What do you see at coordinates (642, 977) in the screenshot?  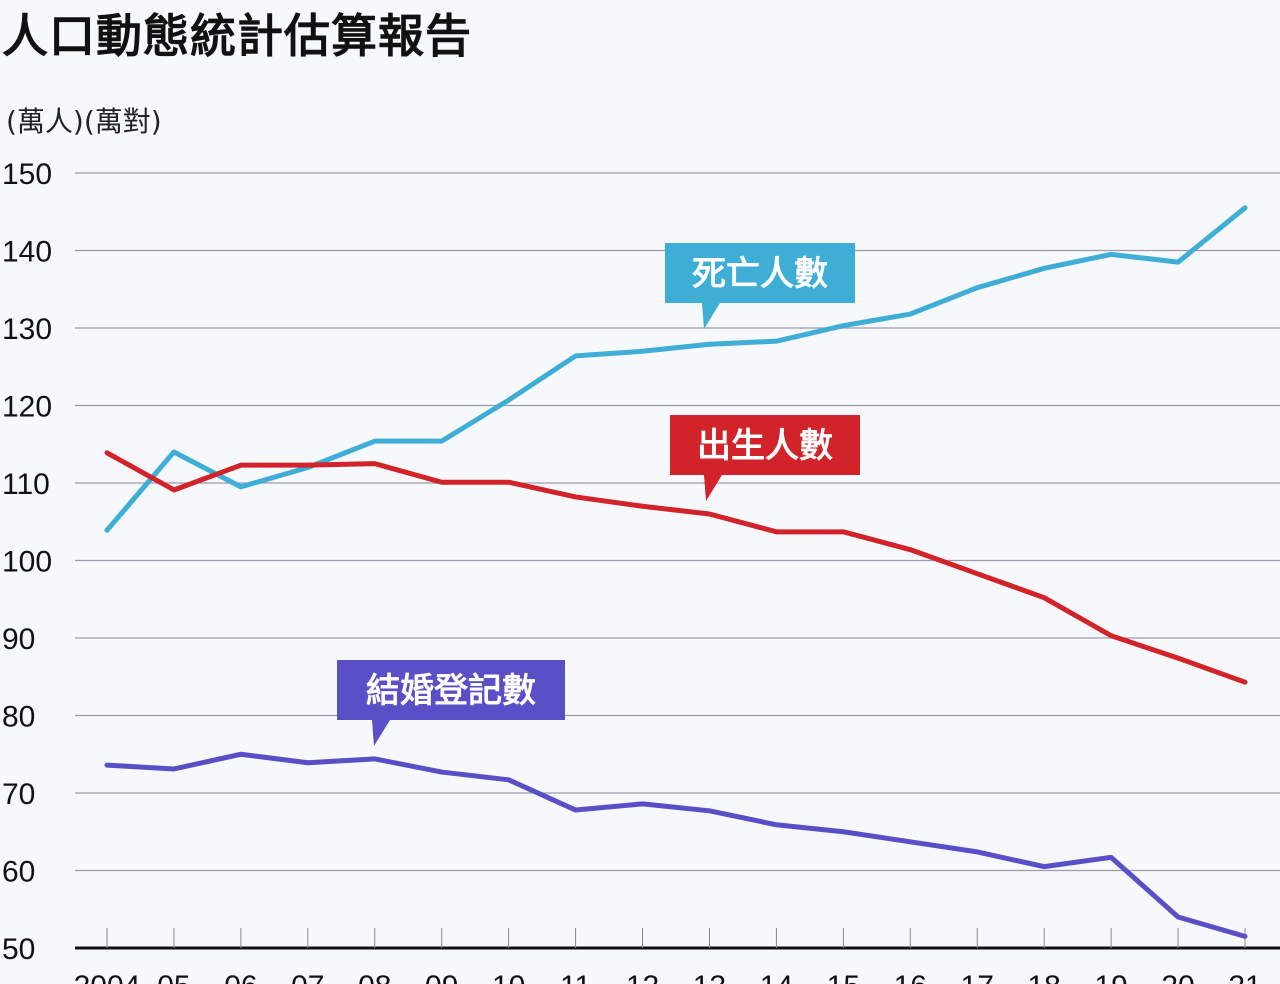 I see `x-tick-label: 12` at bounding box center [642, 977].